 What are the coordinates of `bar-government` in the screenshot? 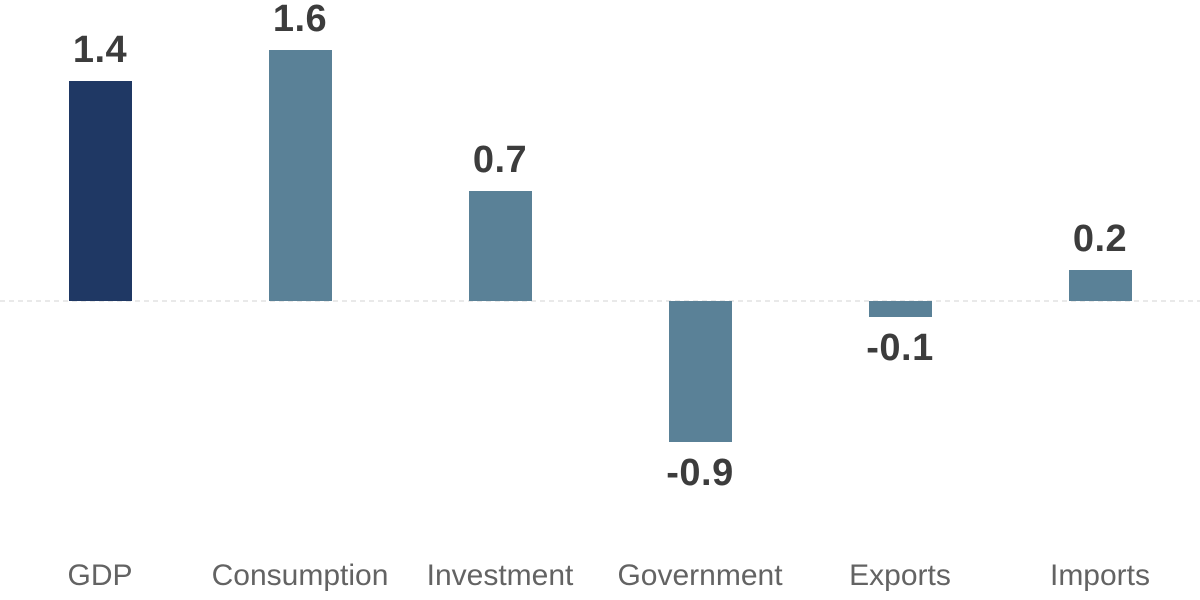 It's located at (700, 372).